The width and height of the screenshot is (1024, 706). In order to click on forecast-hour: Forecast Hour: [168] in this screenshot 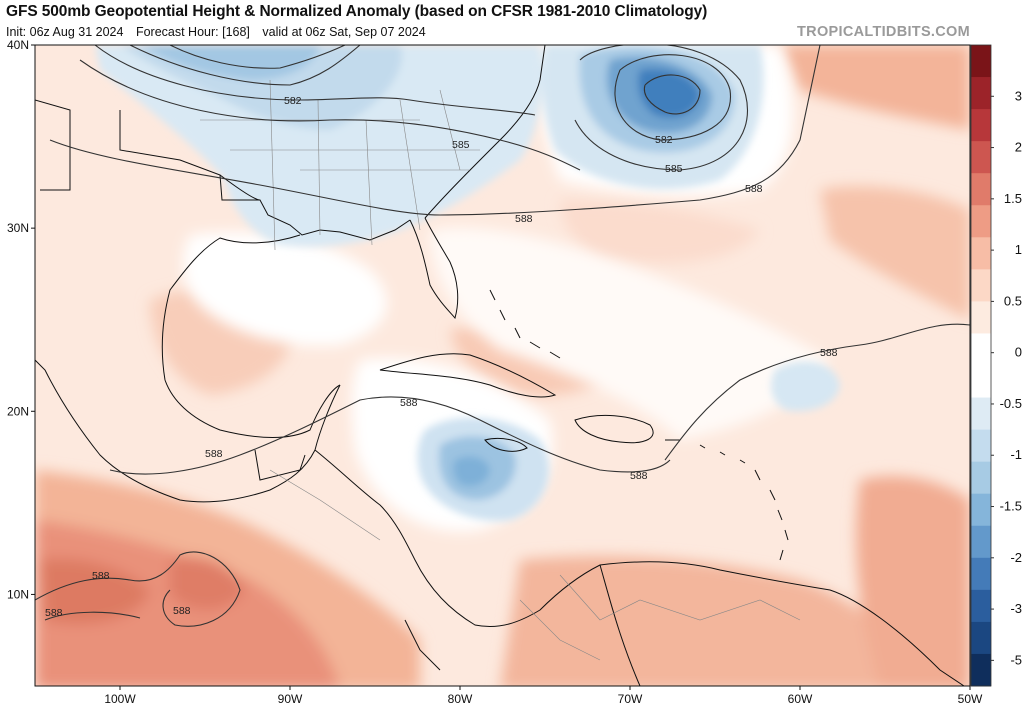, I will do `click(192, 32)`.